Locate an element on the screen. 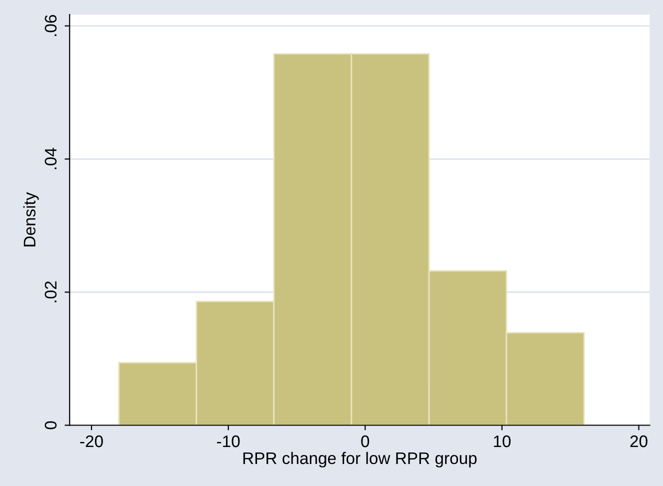  y-tick-label: .04 is located at coordinates (50, 159).